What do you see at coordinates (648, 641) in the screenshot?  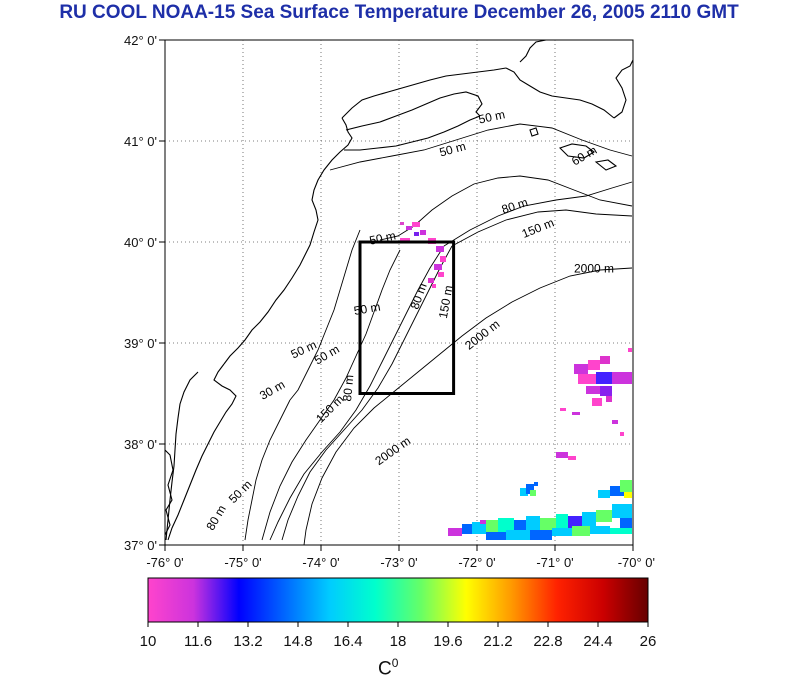 I see `colorbar-tick-label: 26` at bounding box center [648, 641].